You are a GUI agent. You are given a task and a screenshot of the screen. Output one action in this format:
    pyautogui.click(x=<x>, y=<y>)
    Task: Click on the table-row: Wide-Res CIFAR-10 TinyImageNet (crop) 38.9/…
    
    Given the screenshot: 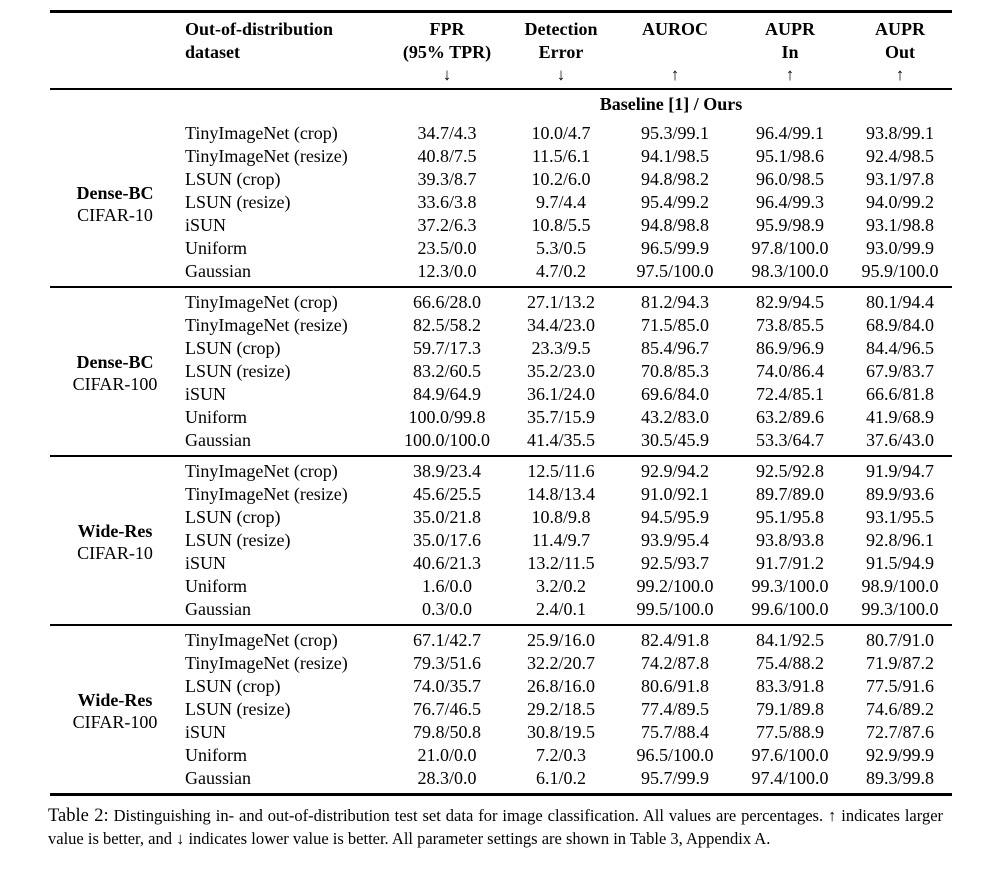 What is the action you would take?
    pyautogui.click(x=501, y=509)
    